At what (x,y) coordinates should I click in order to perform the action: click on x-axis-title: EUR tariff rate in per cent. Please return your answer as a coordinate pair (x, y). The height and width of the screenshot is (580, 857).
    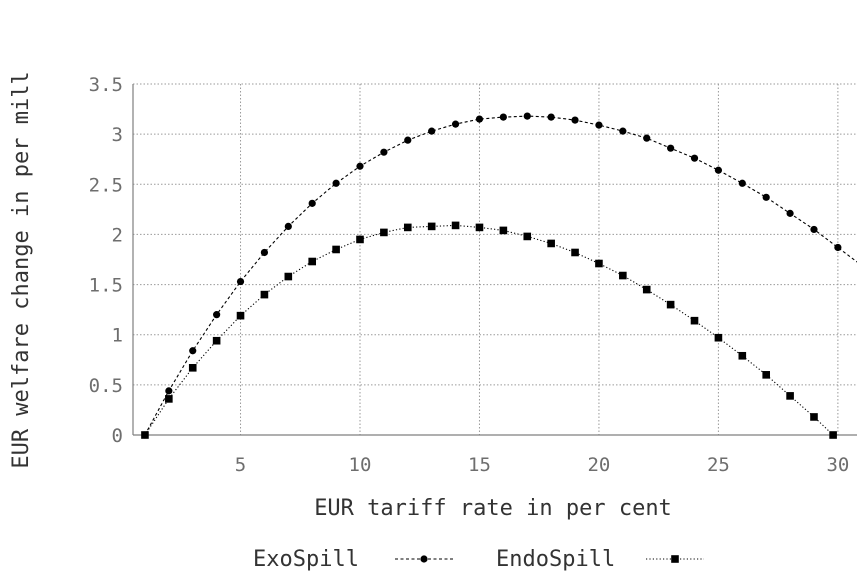
    Looking at the image, I should click on (493, 508).